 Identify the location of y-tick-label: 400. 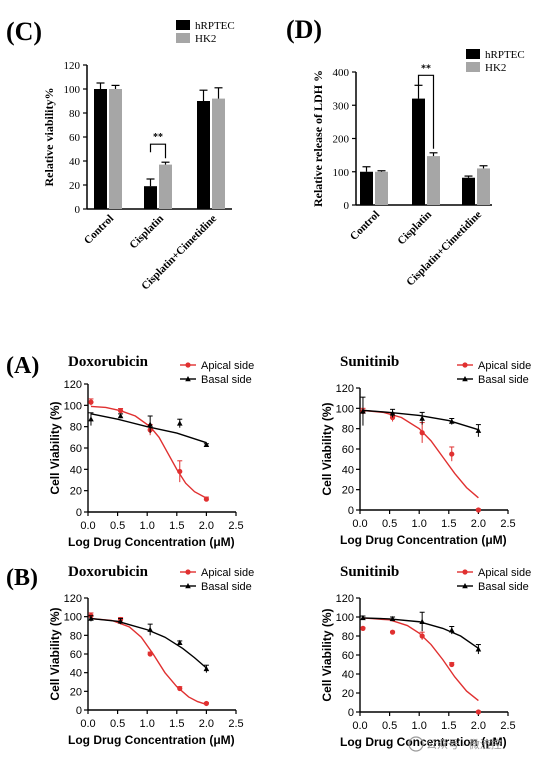
(341, 73).